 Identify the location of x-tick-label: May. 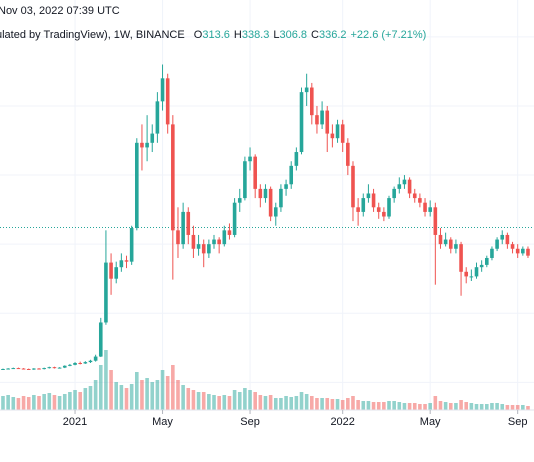
(430, 422).